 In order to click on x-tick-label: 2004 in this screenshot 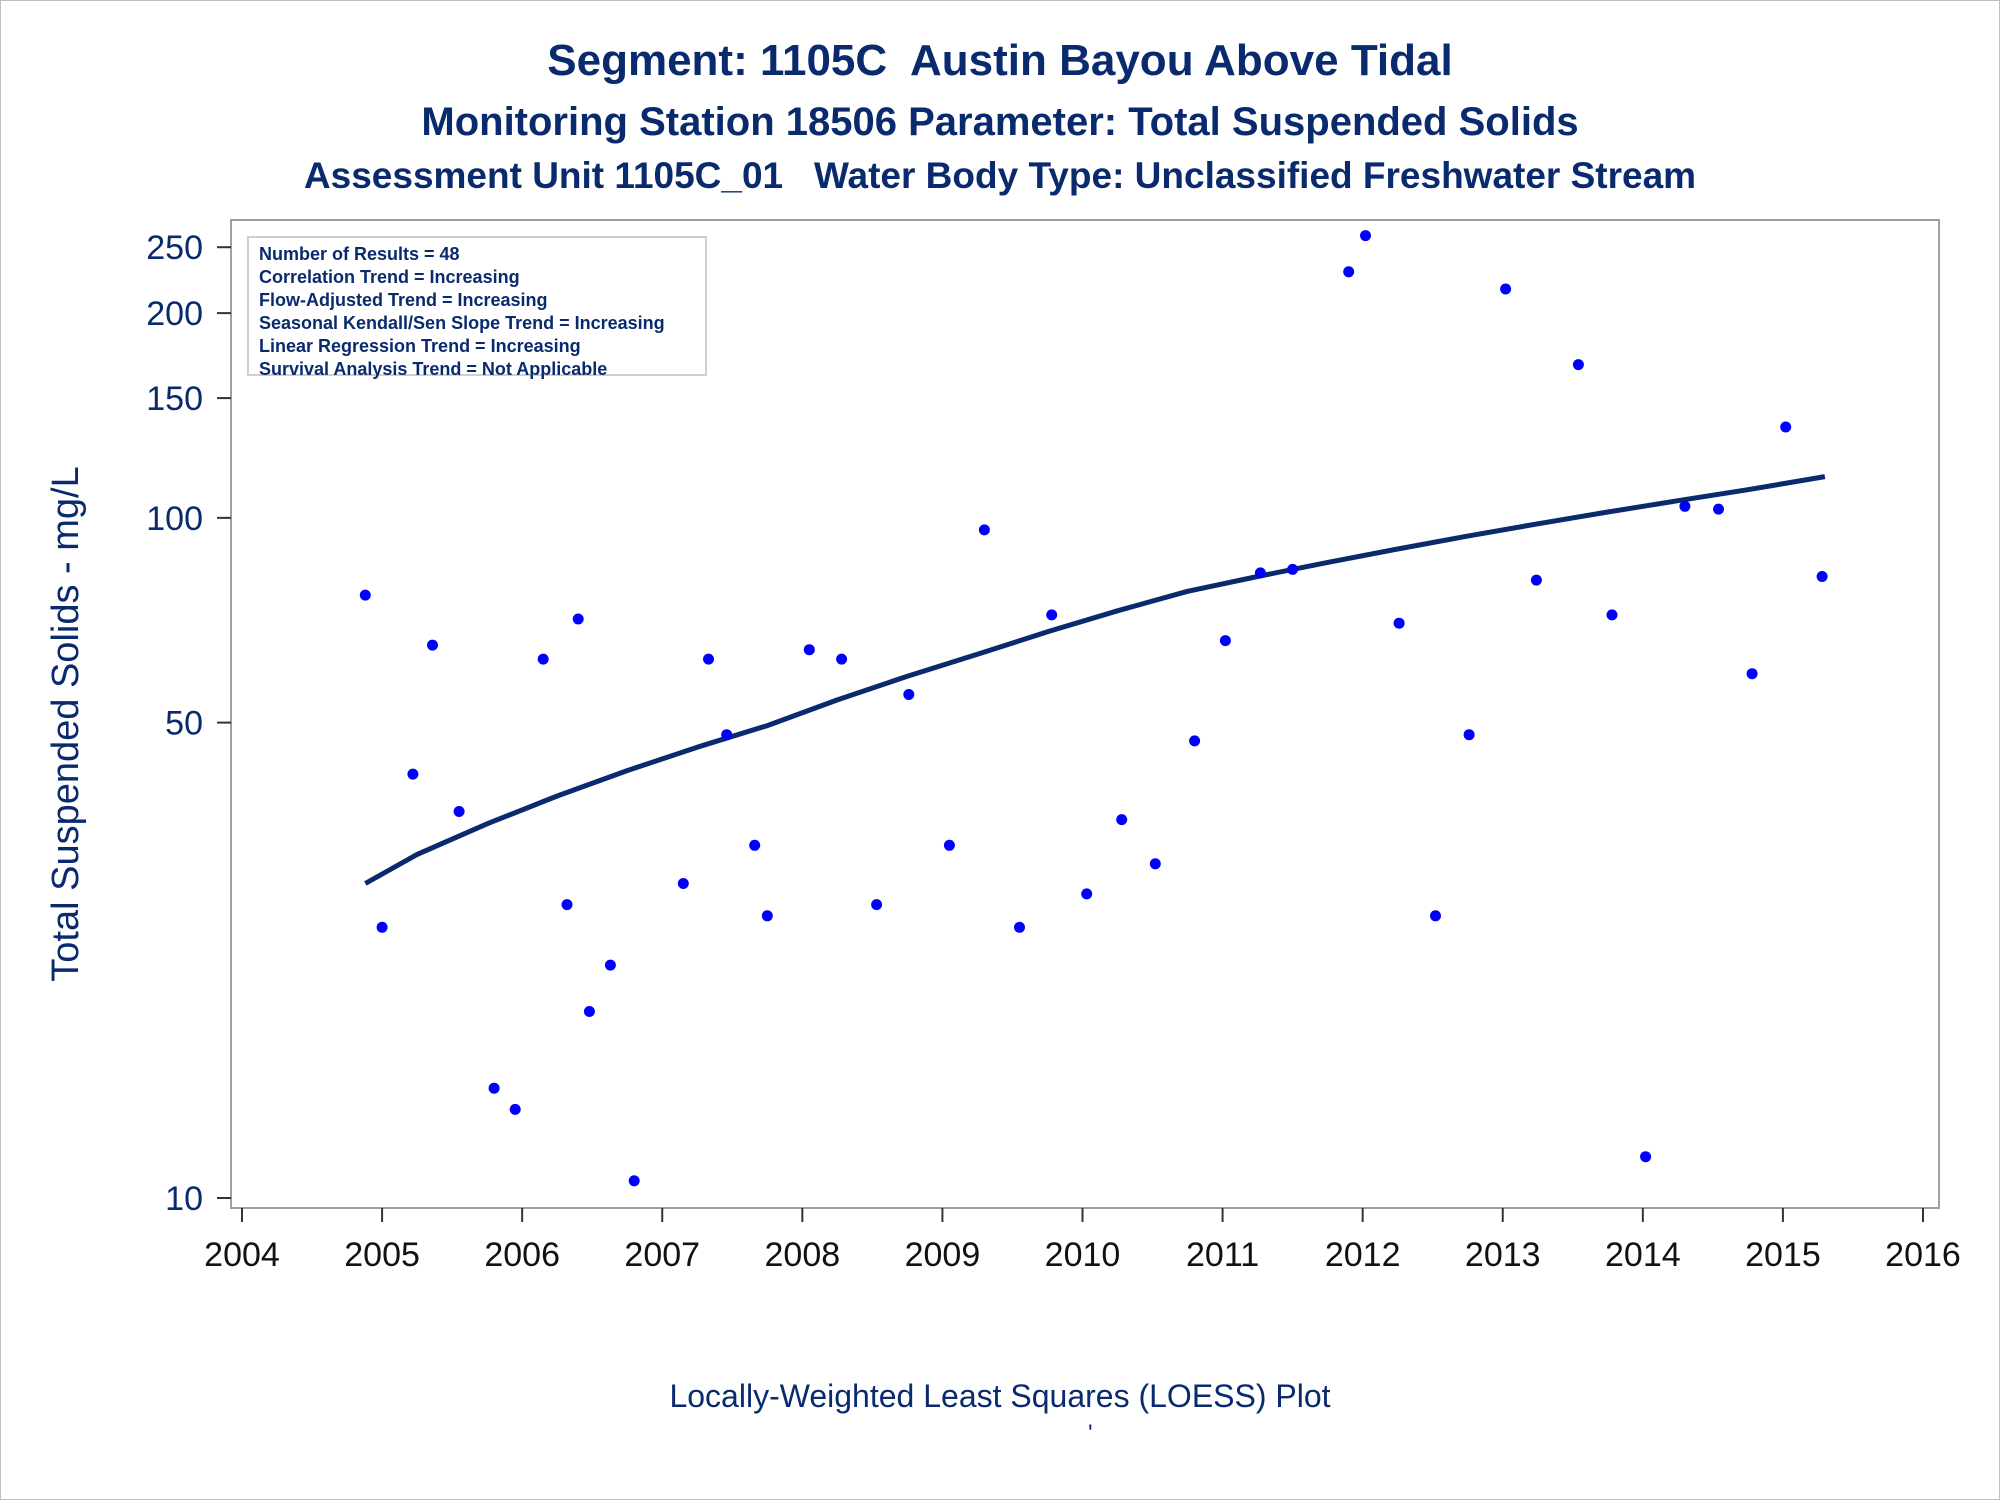, I will do `click(242, 1255)`.